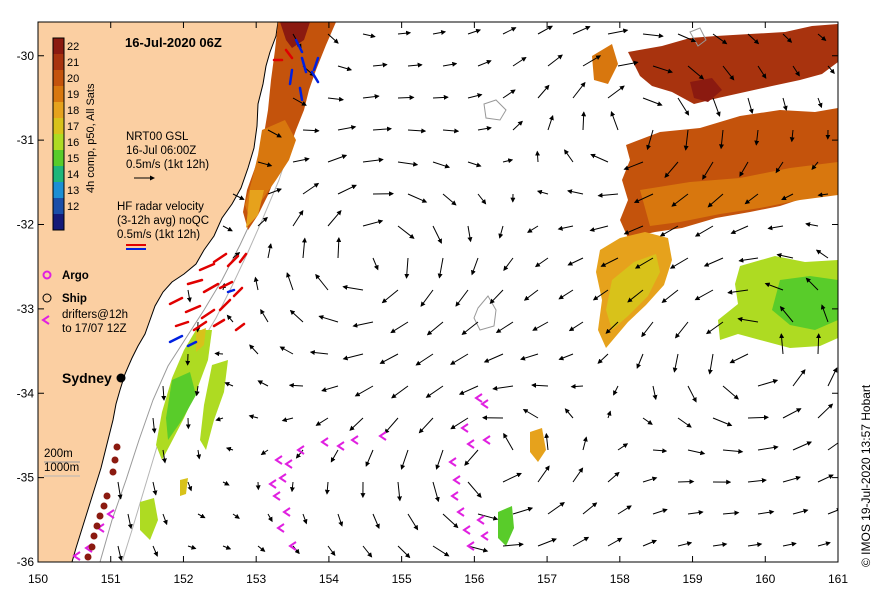 The height and width of the screenshot is (600, 879). I want to click on lon-tick-label: 161, so click(838, 579).